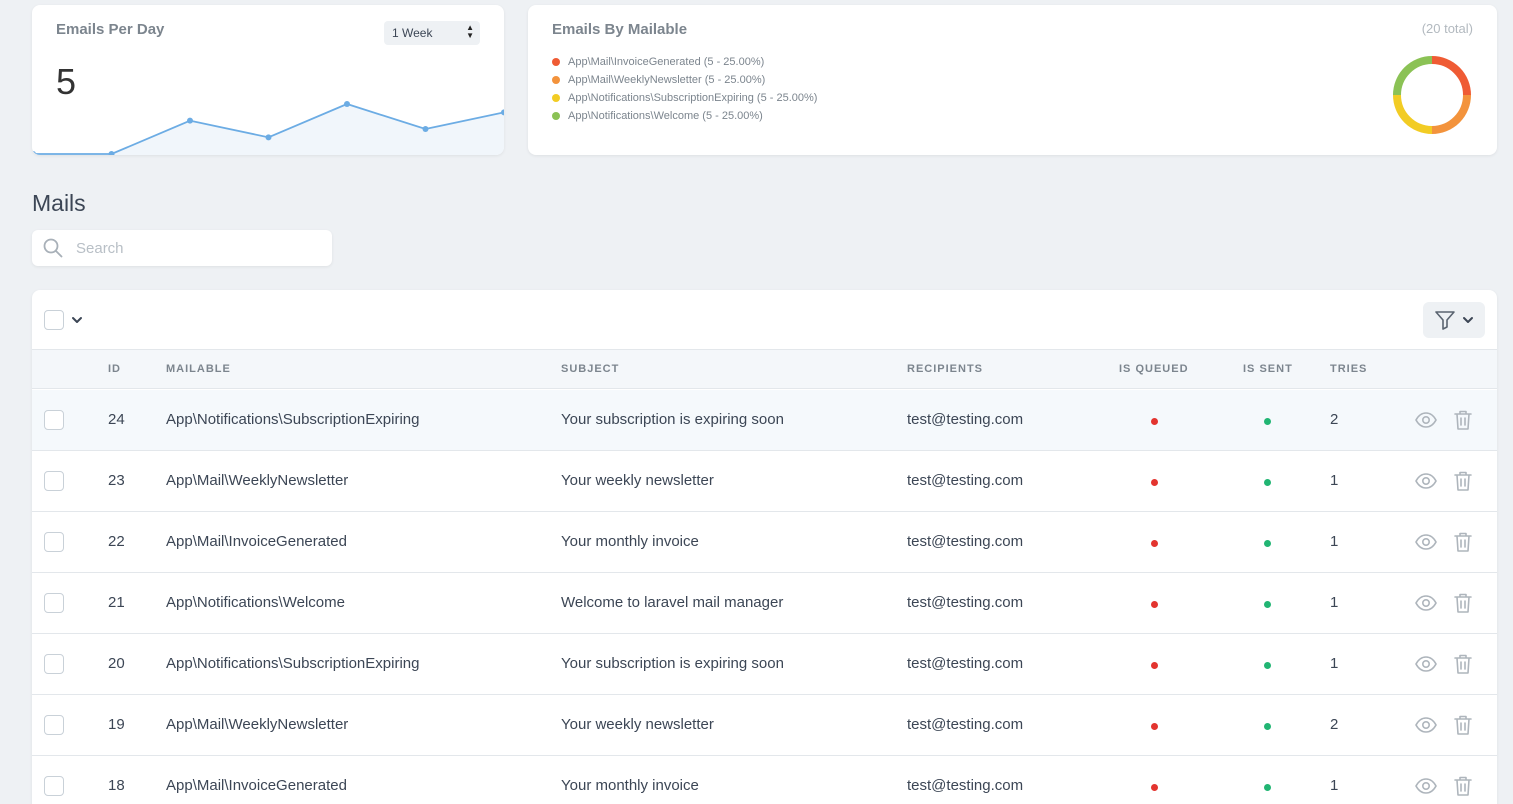 The image size is (1513, 804). Describe the element at coordinates (590, 369) in the screenshot. I see `column-header-subject: SUBJECT` at that location.